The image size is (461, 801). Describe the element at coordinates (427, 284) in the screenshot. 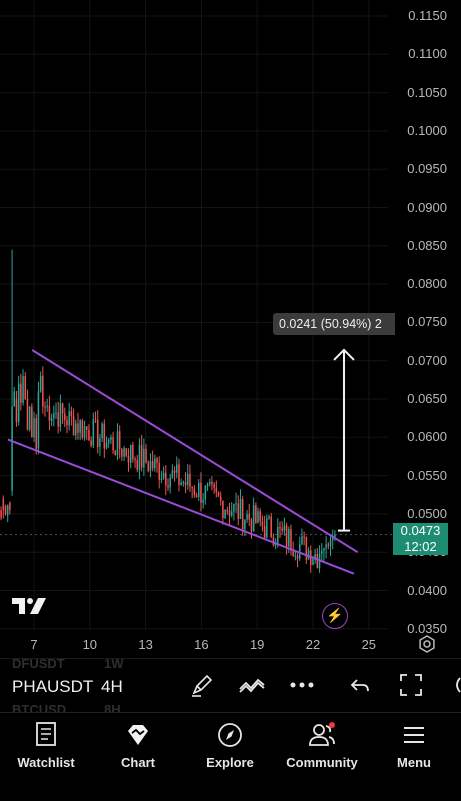

I see `price-tick-label: 0.0800` at that location.